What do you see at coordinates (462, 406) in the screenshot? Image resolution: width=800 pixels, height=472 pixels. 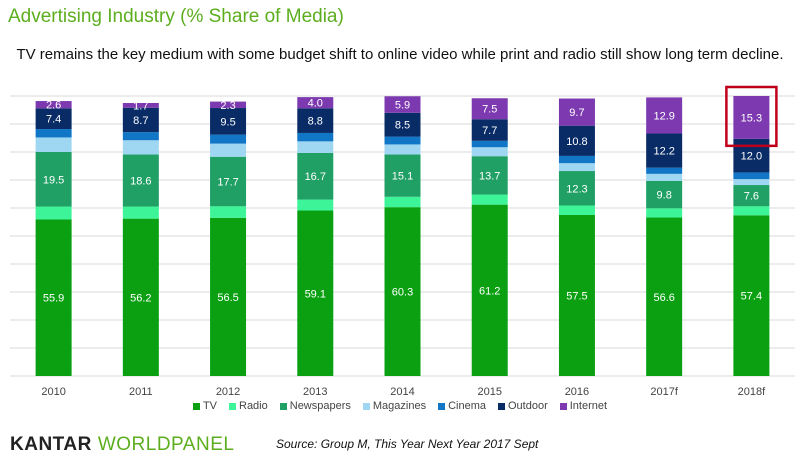 I see `legend-item-cinema: Cinema` at bounding box center [462, 406].